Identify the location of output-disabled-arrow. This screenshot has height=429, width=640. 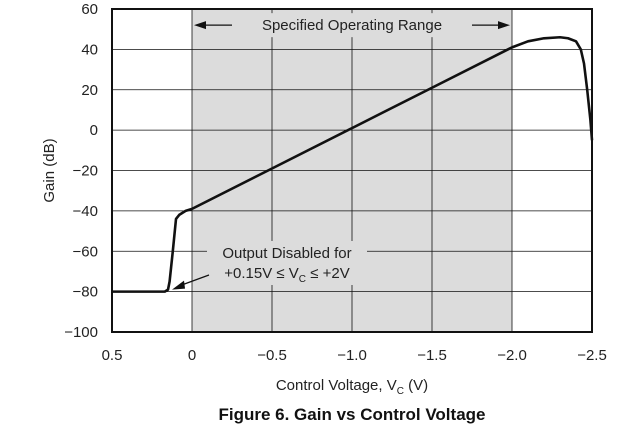
(194, 280).